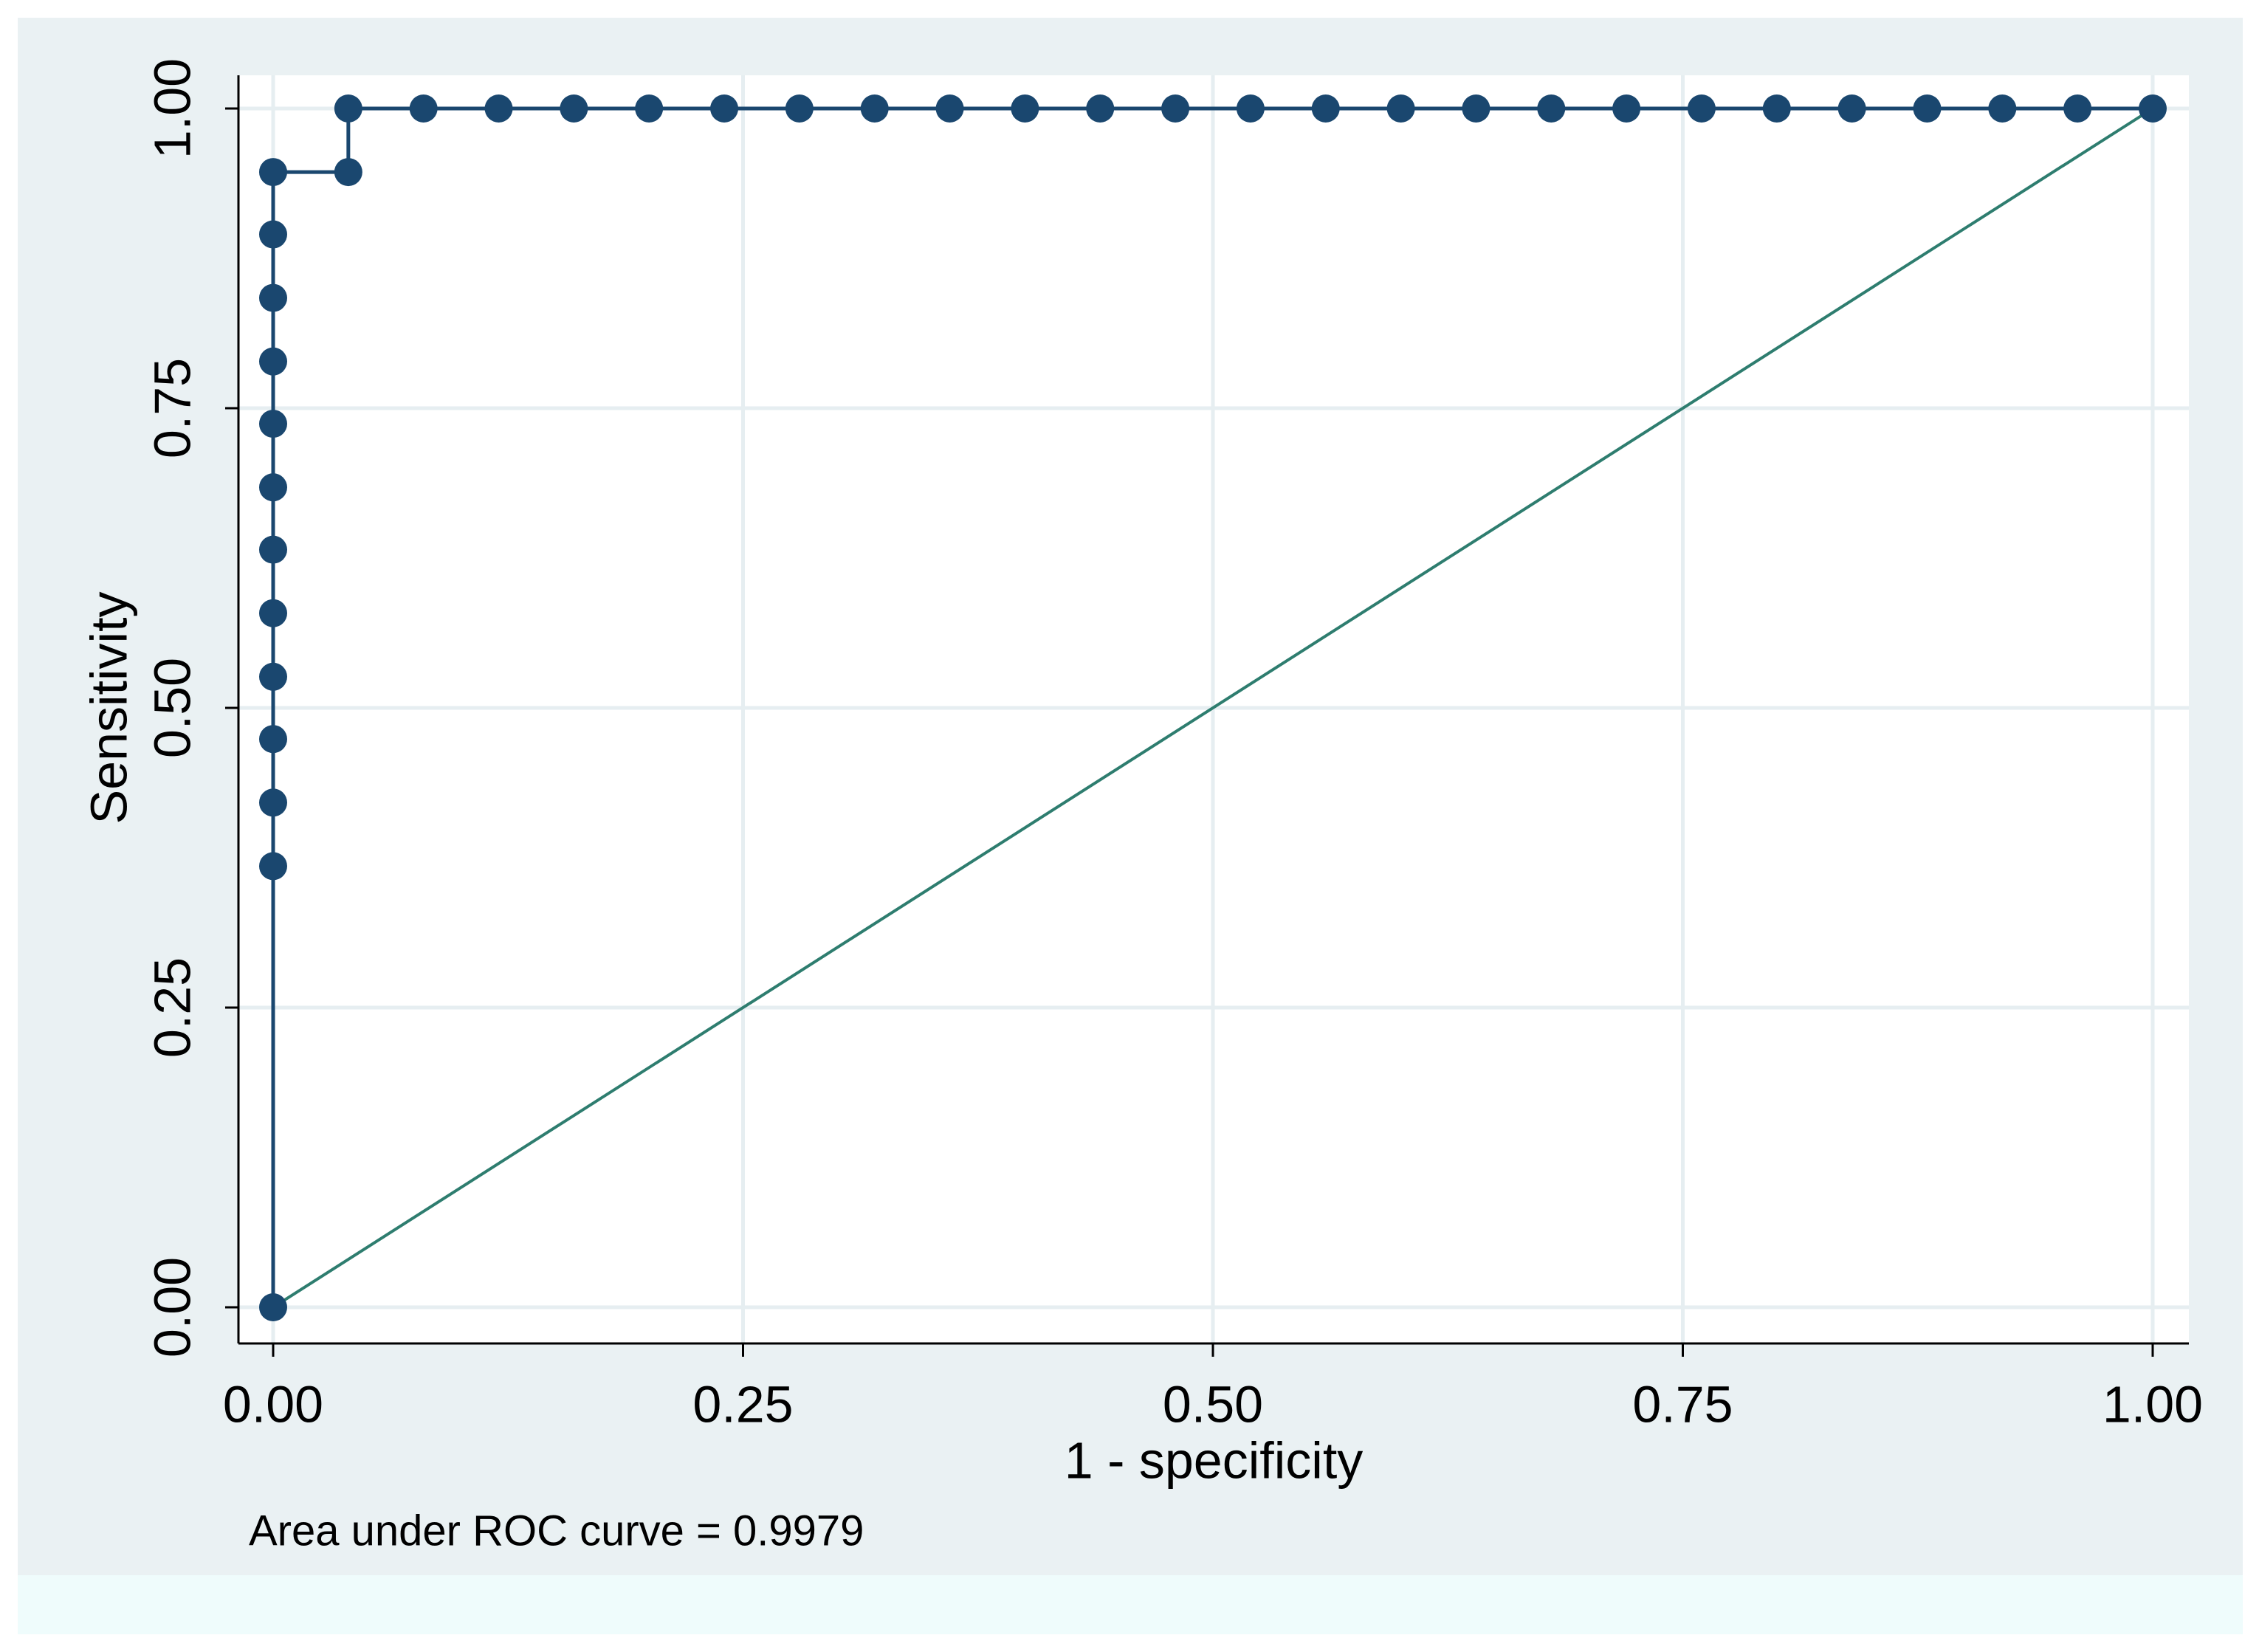  I want to click on lower-band, so click(1130, 1604).